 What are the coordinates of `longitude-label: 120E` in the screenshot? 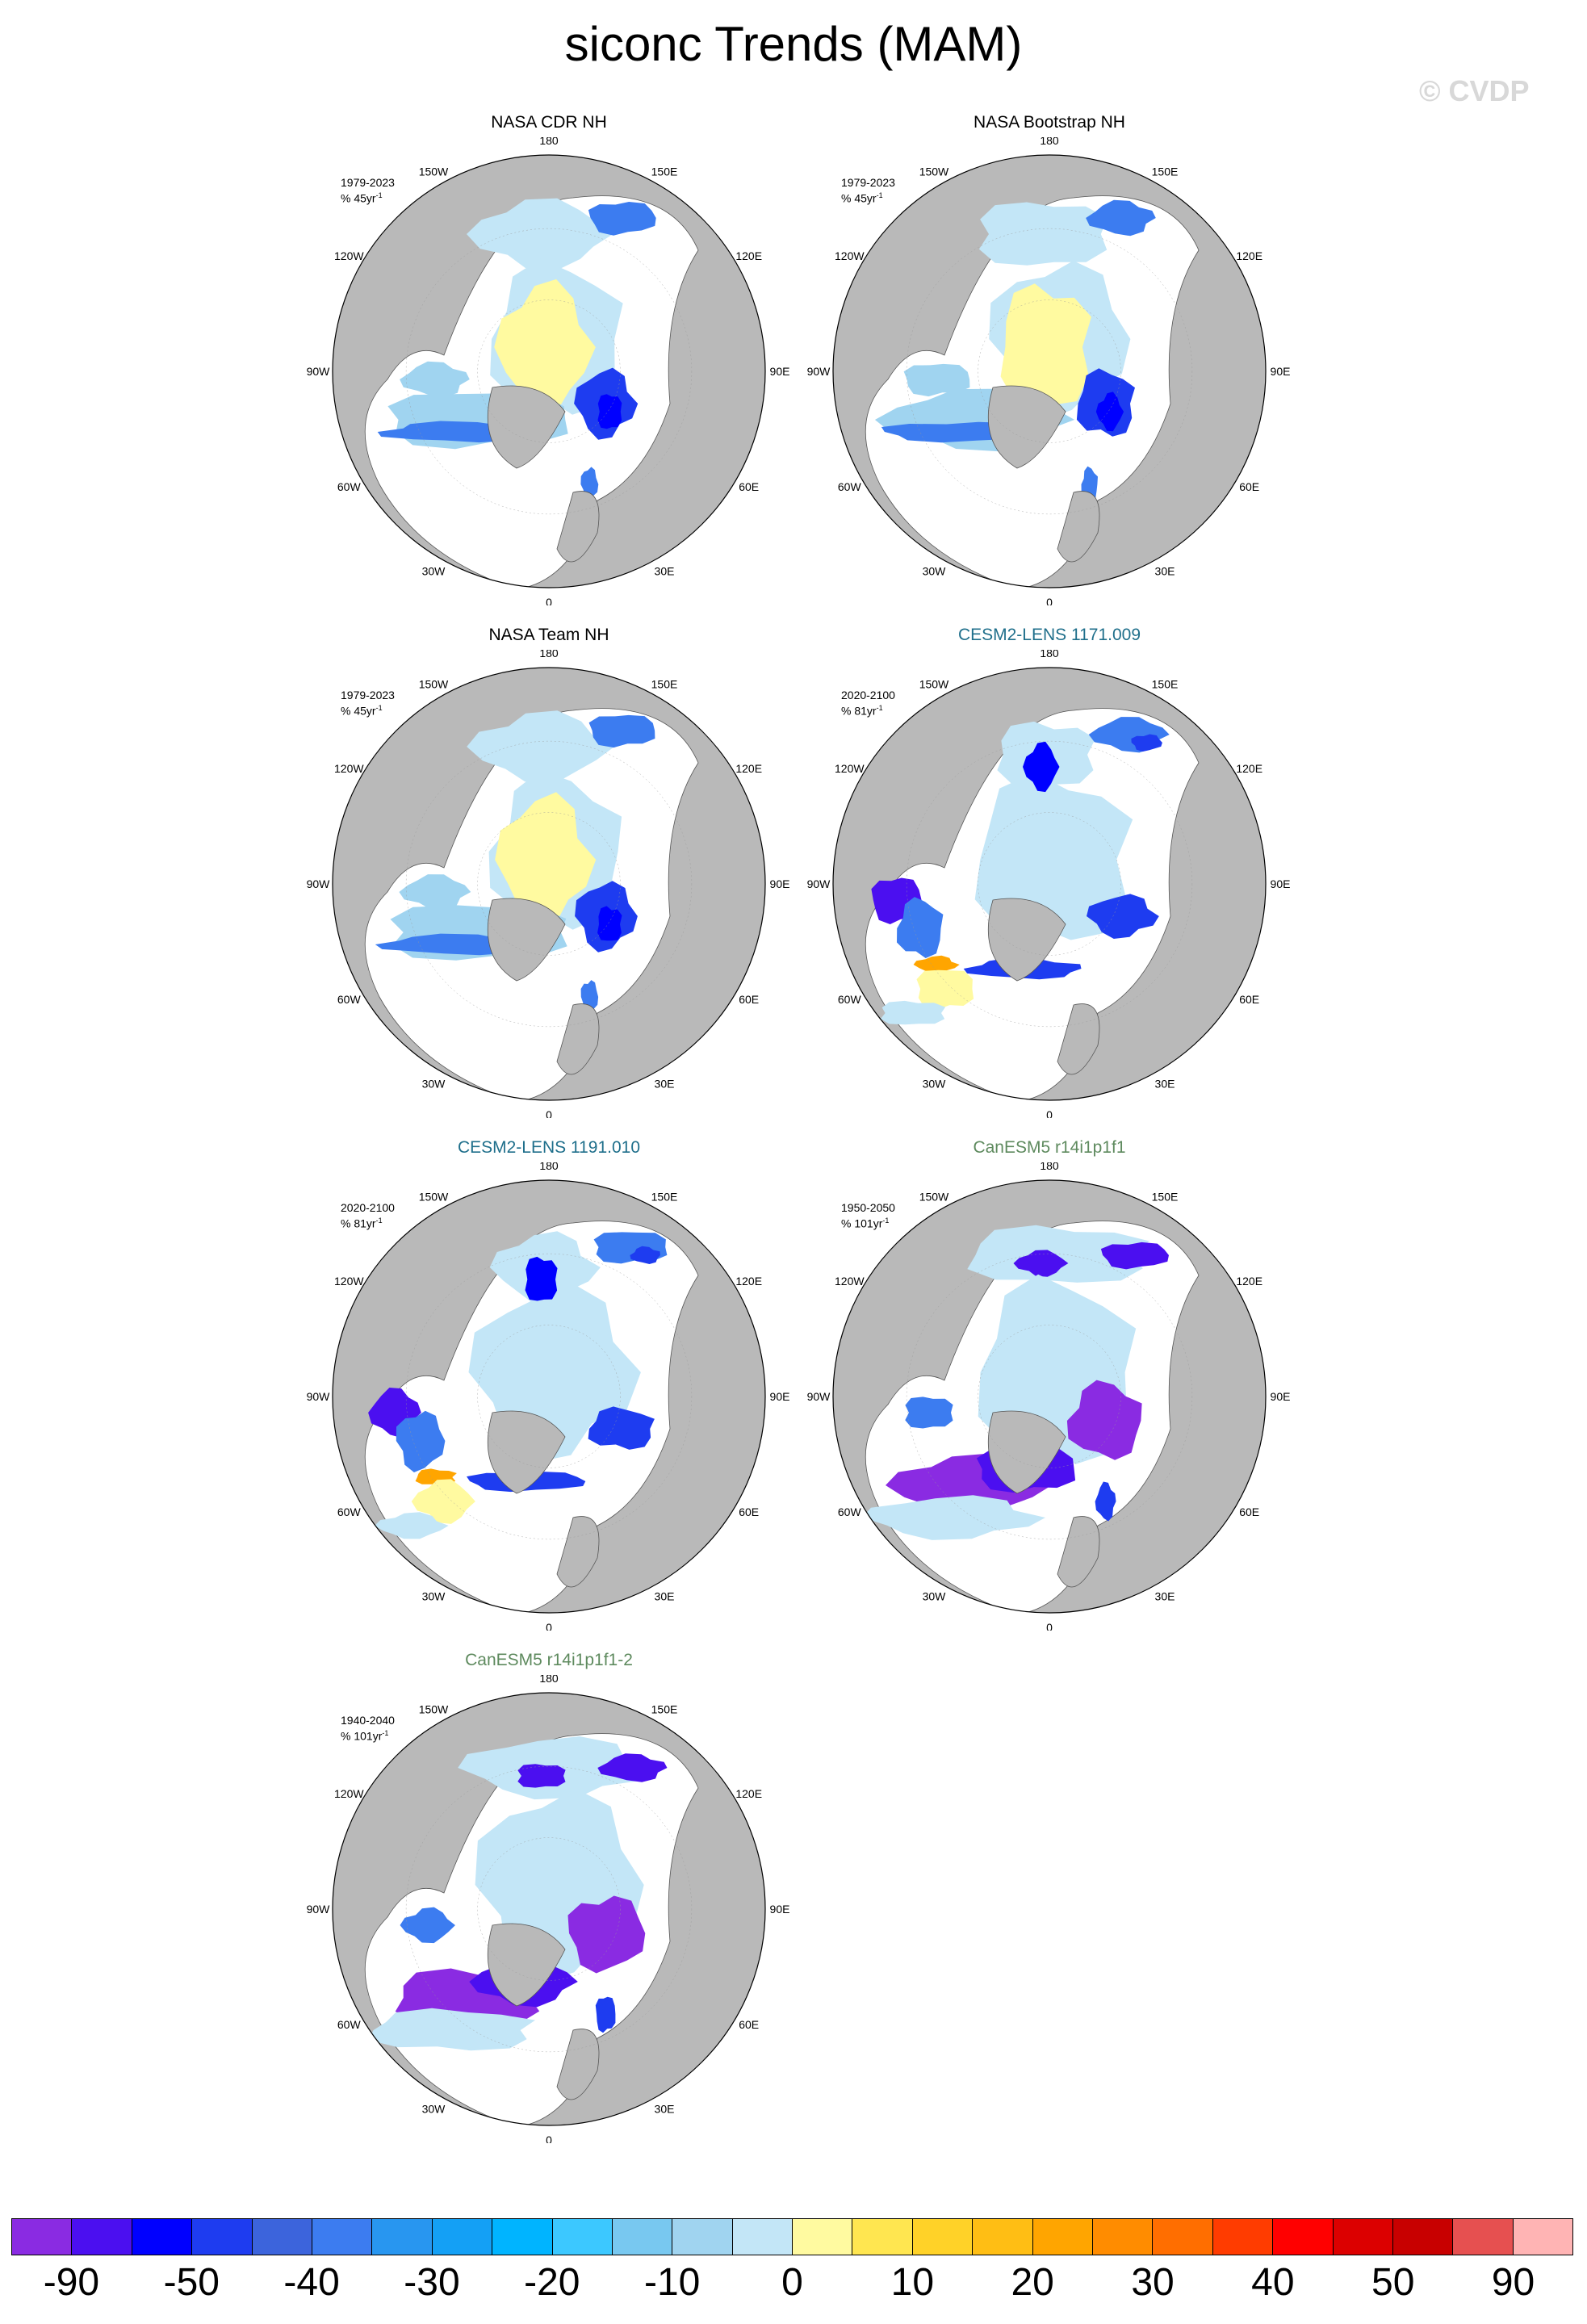 It's located at (748, 768).